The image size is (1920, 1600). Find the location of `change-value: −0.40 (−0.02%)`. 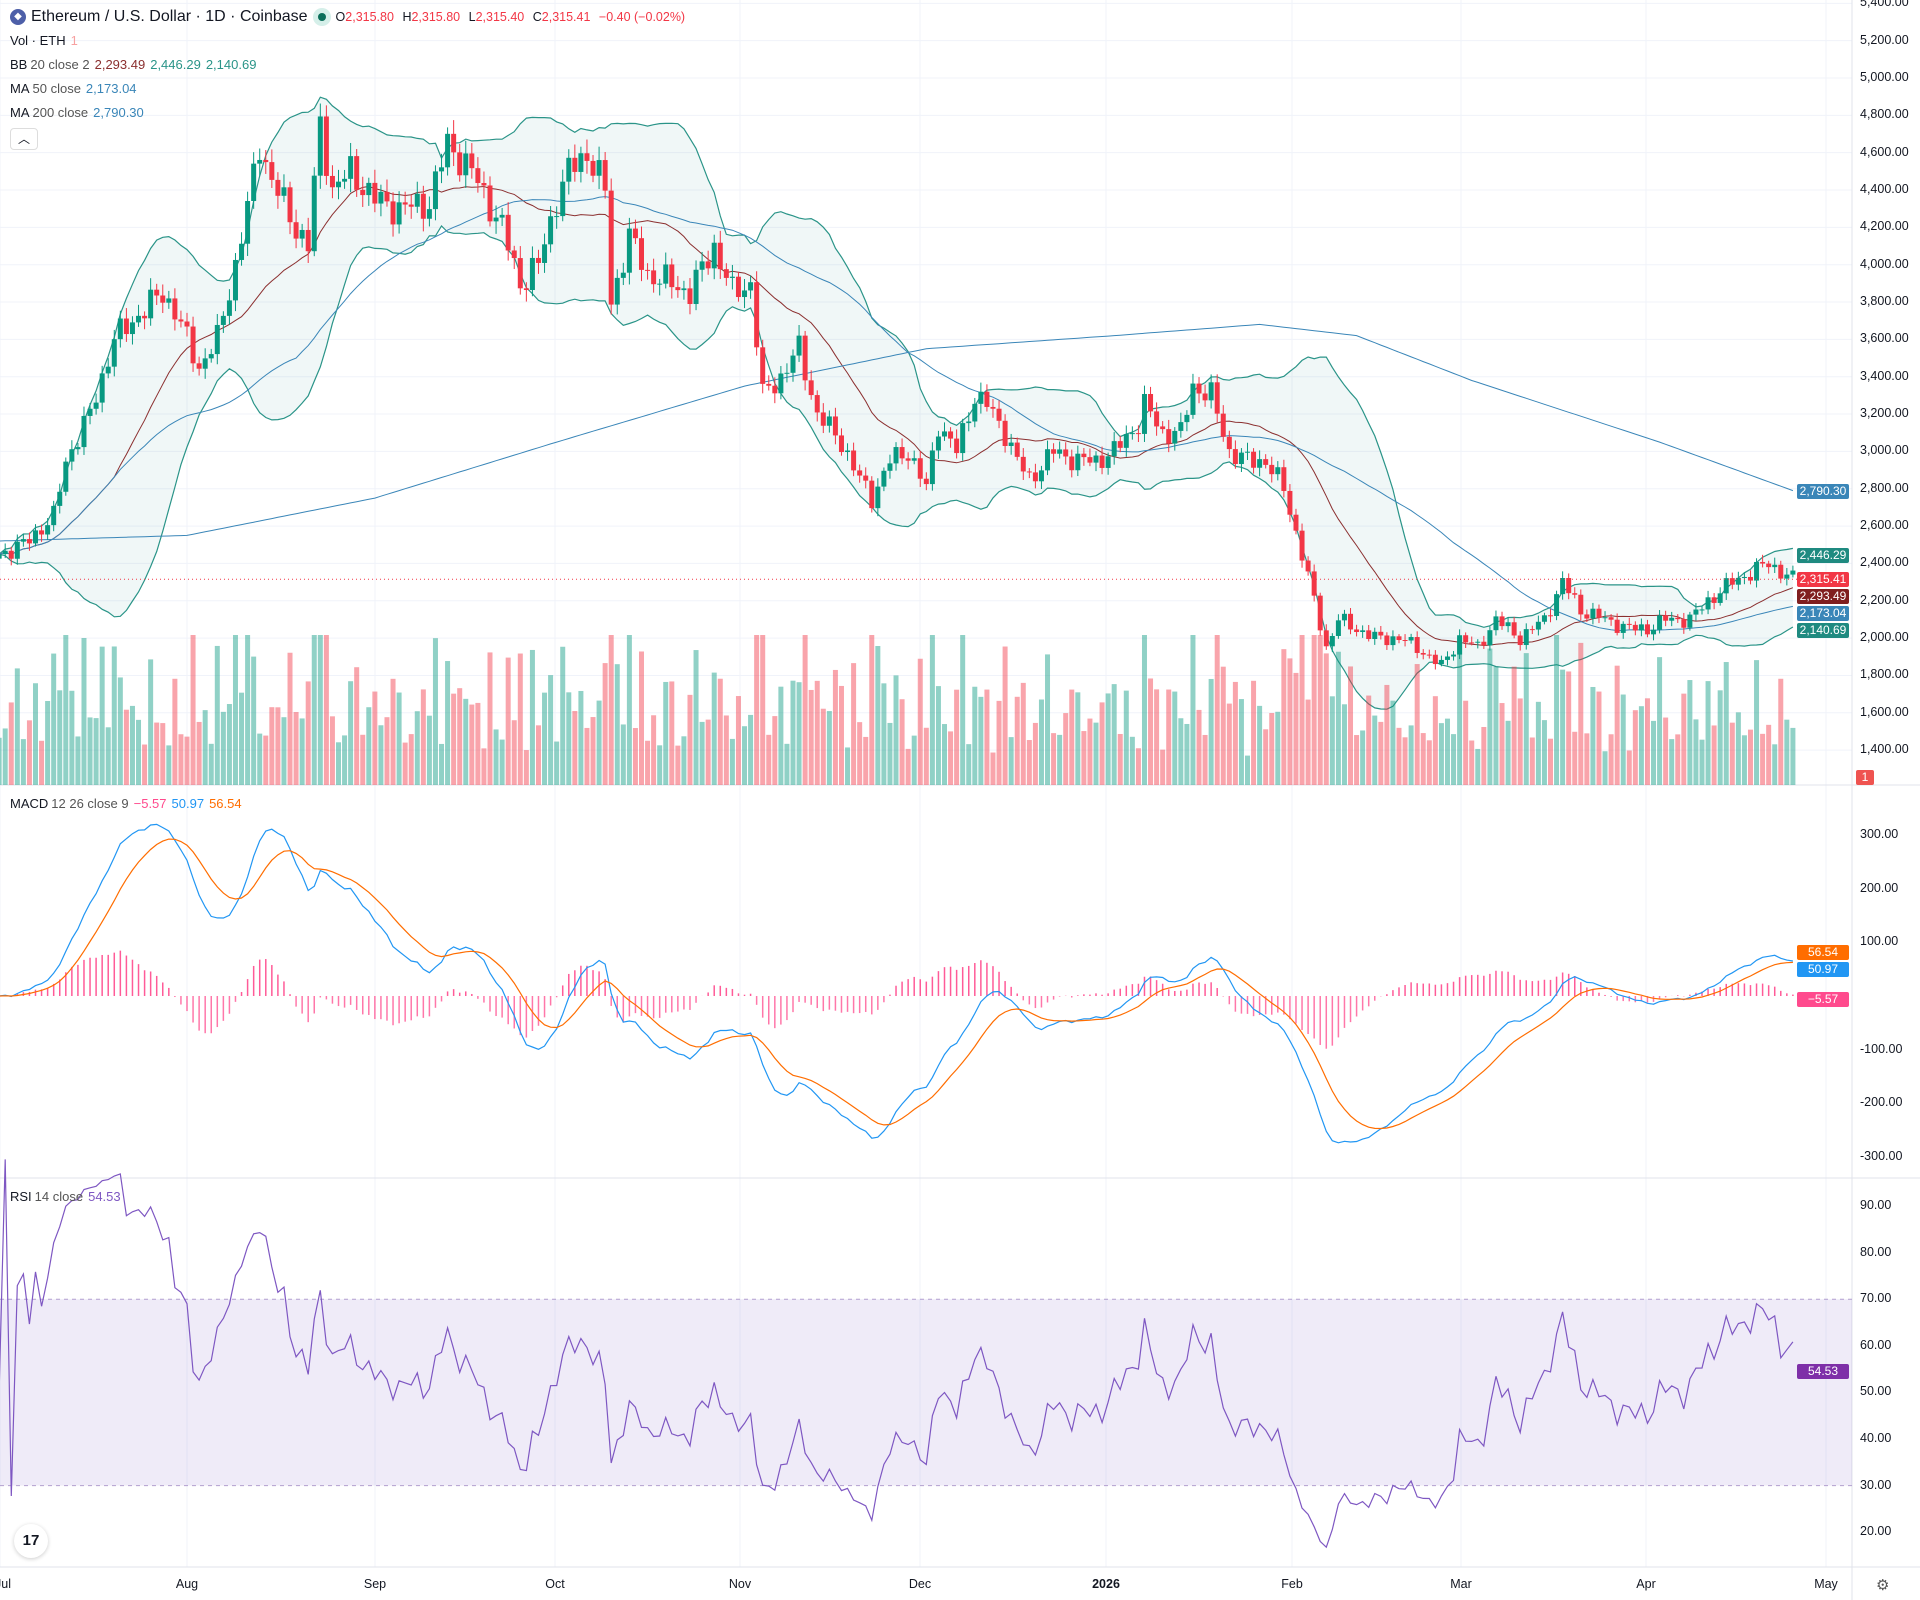

change-value: −0.40 (−0.02%) is located at coordinates (642, 17).